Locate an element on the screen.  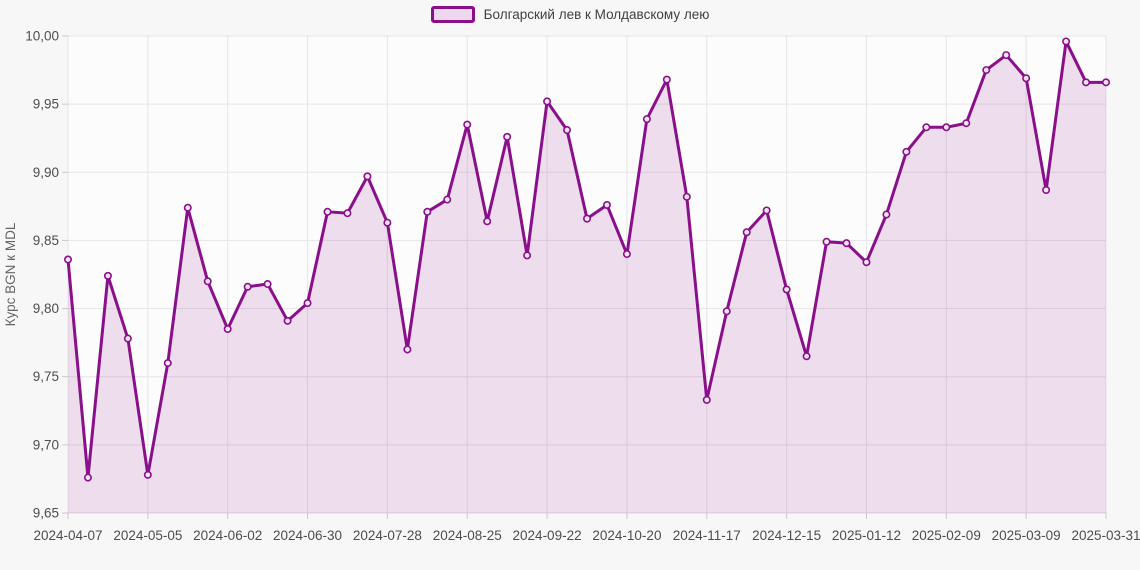
y-tick-label: 9,95 is located at coordinates (46, 104).